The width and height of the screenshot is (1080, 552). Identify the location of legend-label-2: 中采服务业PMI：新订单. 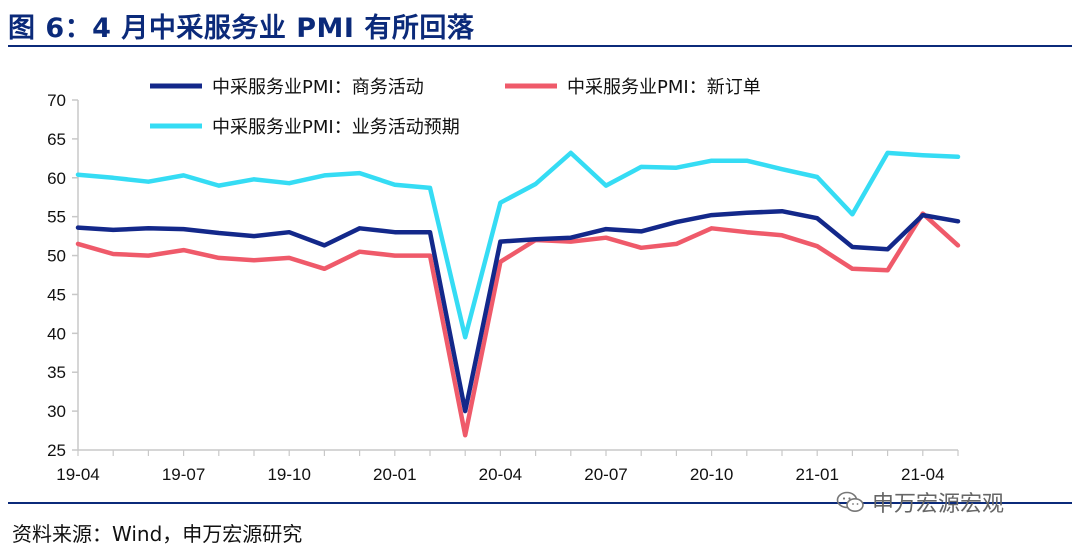
(664, 87).